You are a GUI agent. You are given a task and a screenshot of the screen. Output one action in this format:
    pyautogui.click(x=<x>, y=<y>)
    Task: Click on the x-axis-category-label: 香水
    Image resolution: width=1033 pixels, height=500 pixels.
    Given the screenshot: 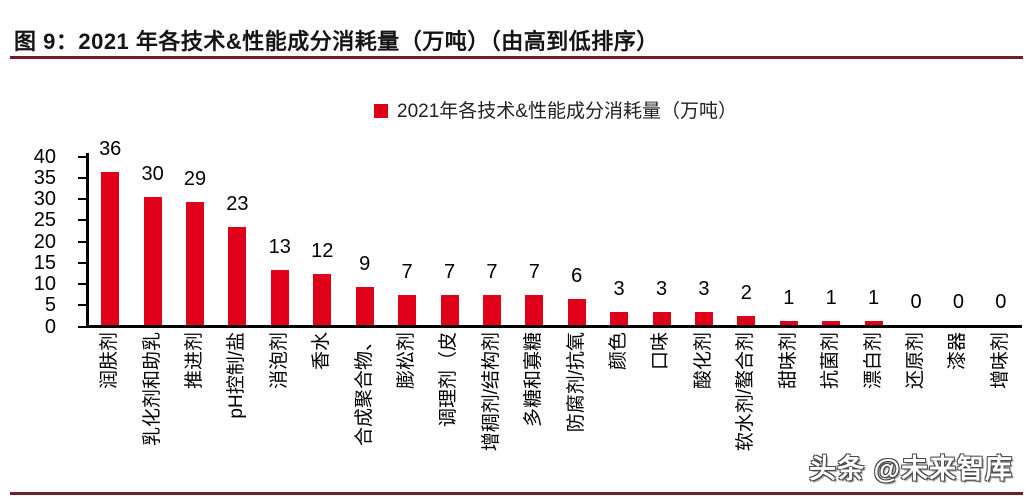 What is the action you would take?
    pyautogui.click(x=322, y=351)
    